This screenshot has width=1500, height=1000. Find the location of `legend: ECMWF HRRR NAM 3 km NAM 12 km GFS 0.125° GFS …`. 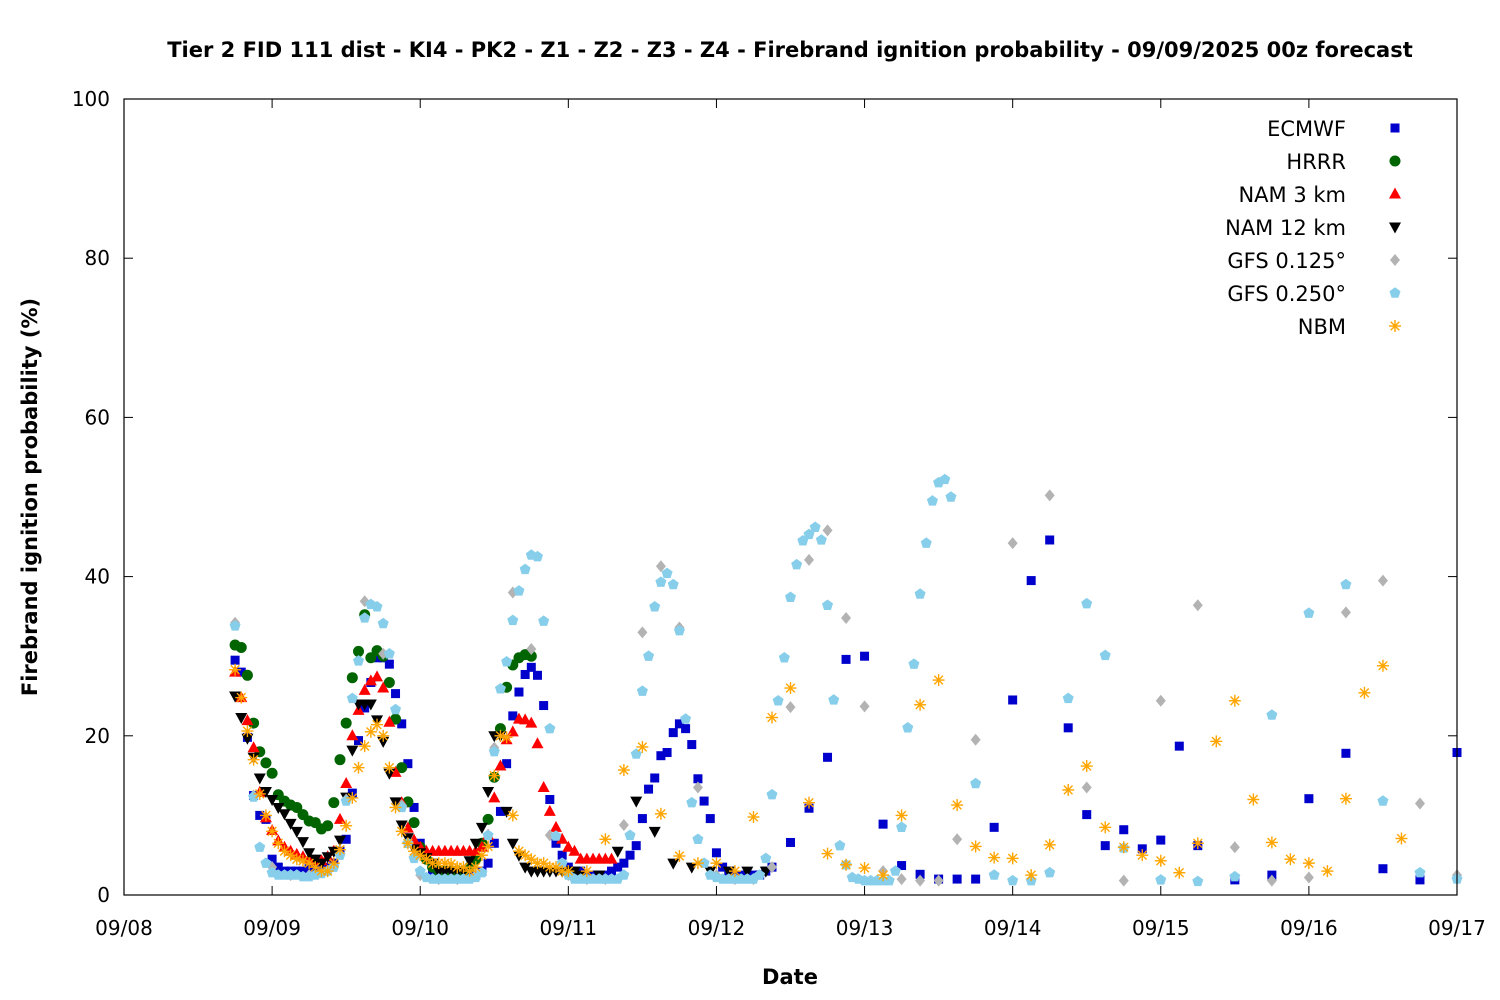

legend: ECMWF HRRR NAM 3 km NAM 12 km GFS 0.125° GFS … is located at coordinates (1313, 228).